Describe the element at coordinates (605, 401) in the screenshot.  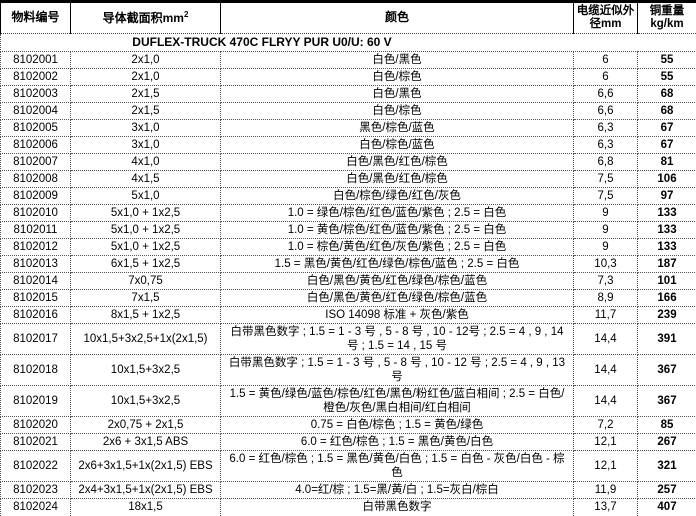
I see `cell-diameter: 14,4` at that location.